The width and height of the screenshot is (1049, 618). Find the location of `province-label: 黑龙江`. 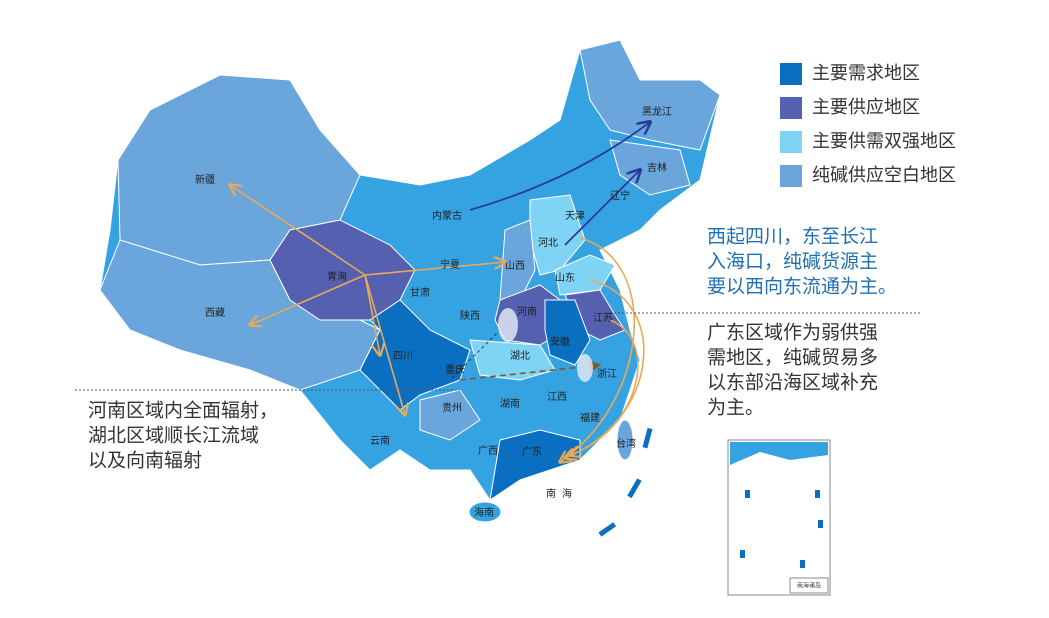

province-label: 黑龙江 is located at coordinates (657, 111).